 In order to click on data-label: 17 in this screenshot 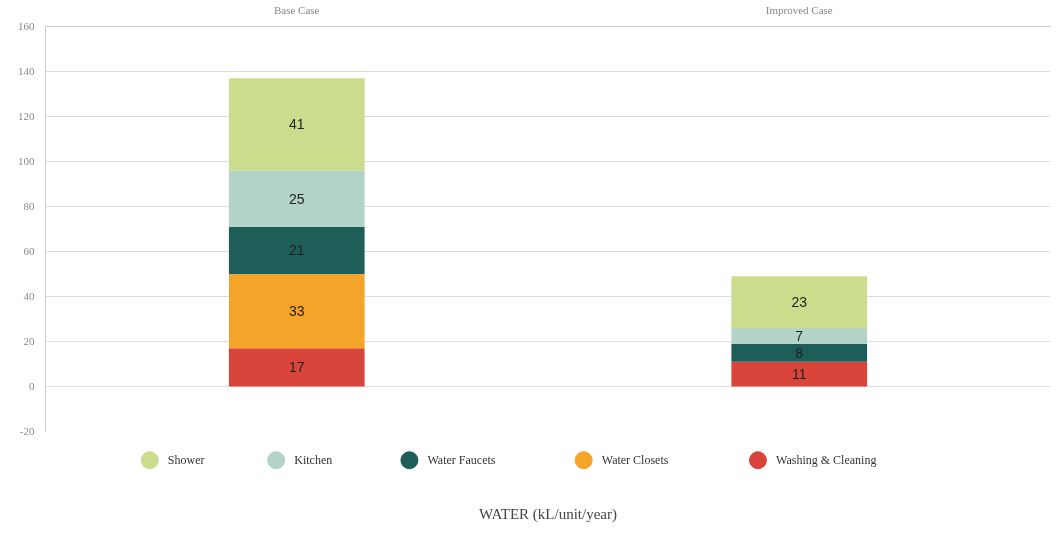, I will do `click(296, 367)`.